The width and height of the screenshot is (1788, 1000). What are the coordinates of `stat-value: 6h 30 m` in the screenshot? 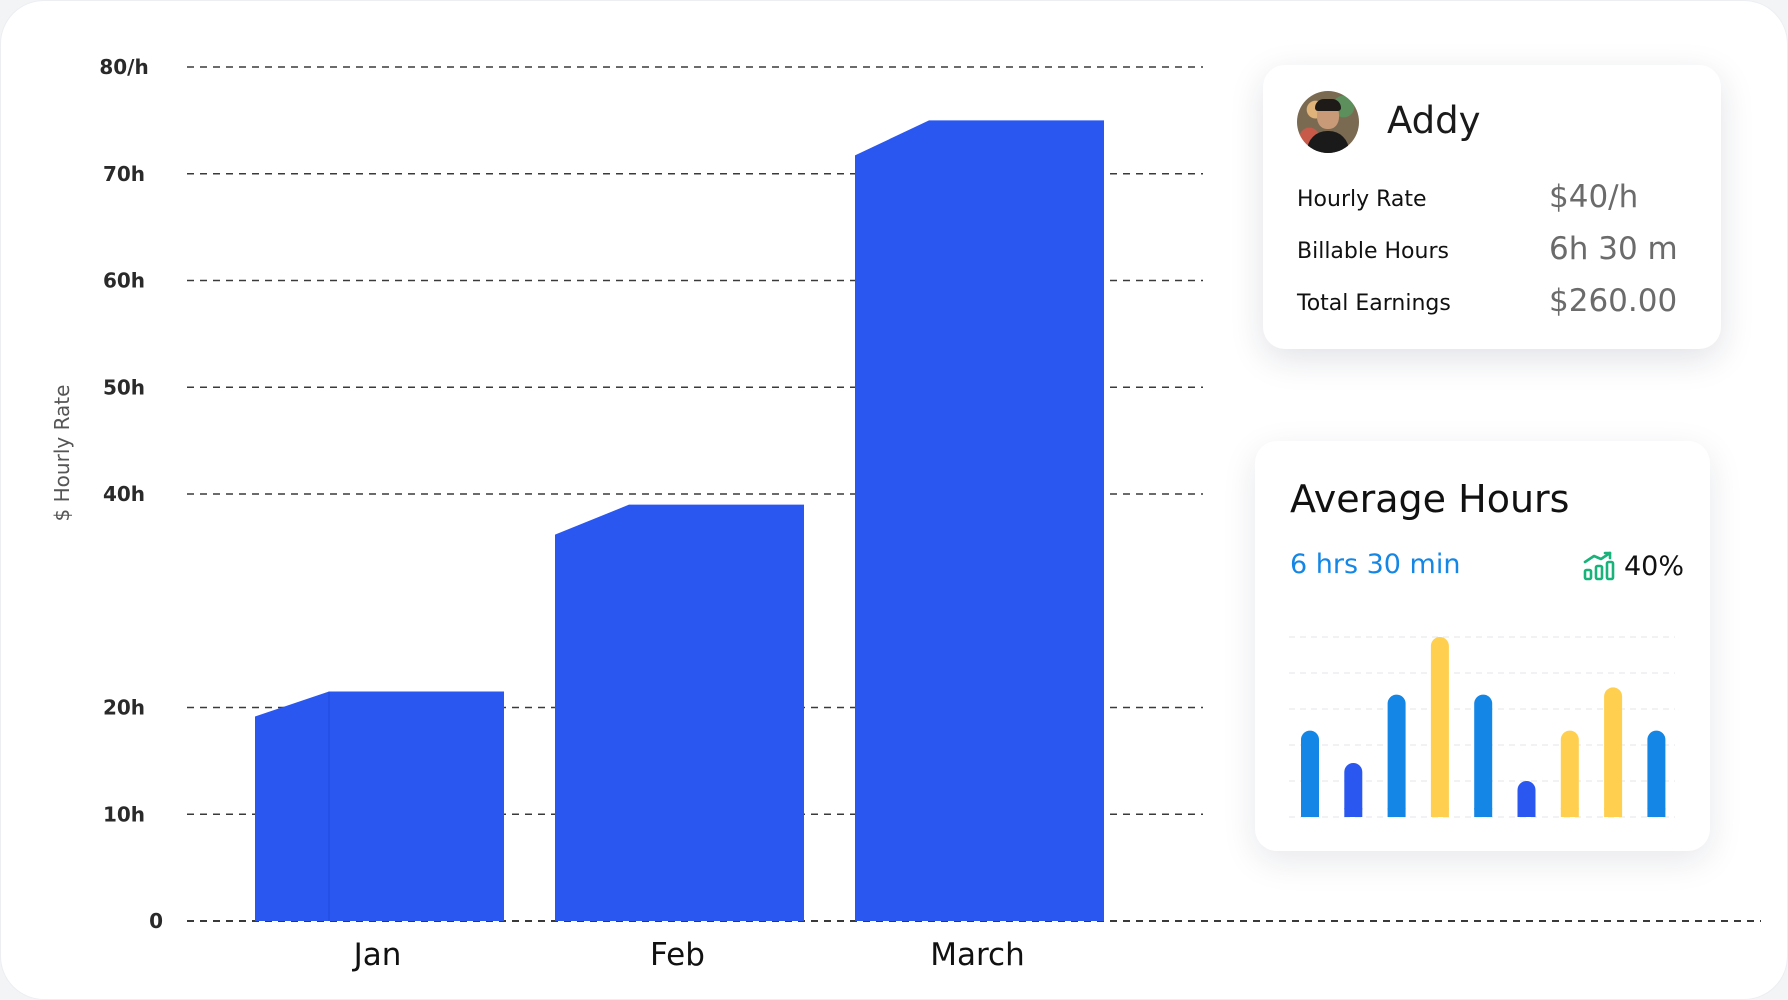 It's located at (1613, 249).